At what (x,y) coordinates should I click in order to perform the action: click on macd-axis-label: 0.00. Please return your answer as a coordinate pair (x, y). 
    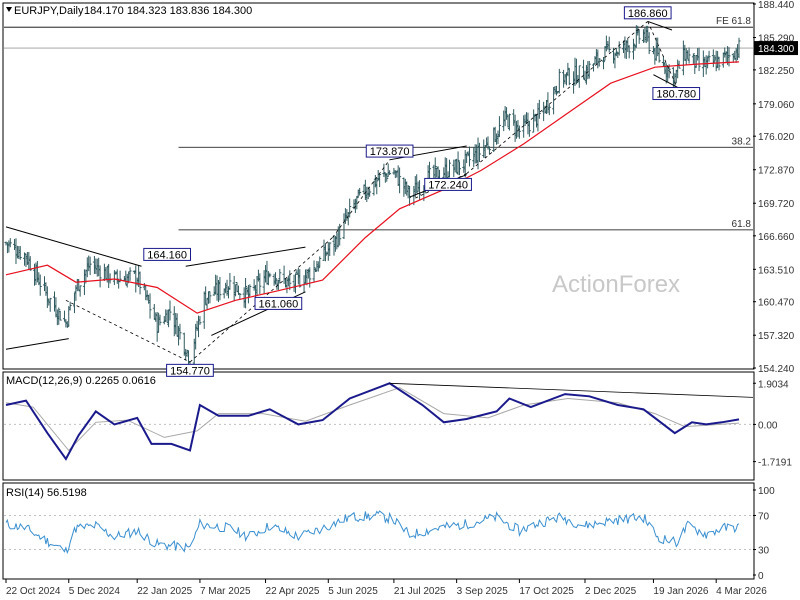
    Looking at the image, I should click on (768, 425).